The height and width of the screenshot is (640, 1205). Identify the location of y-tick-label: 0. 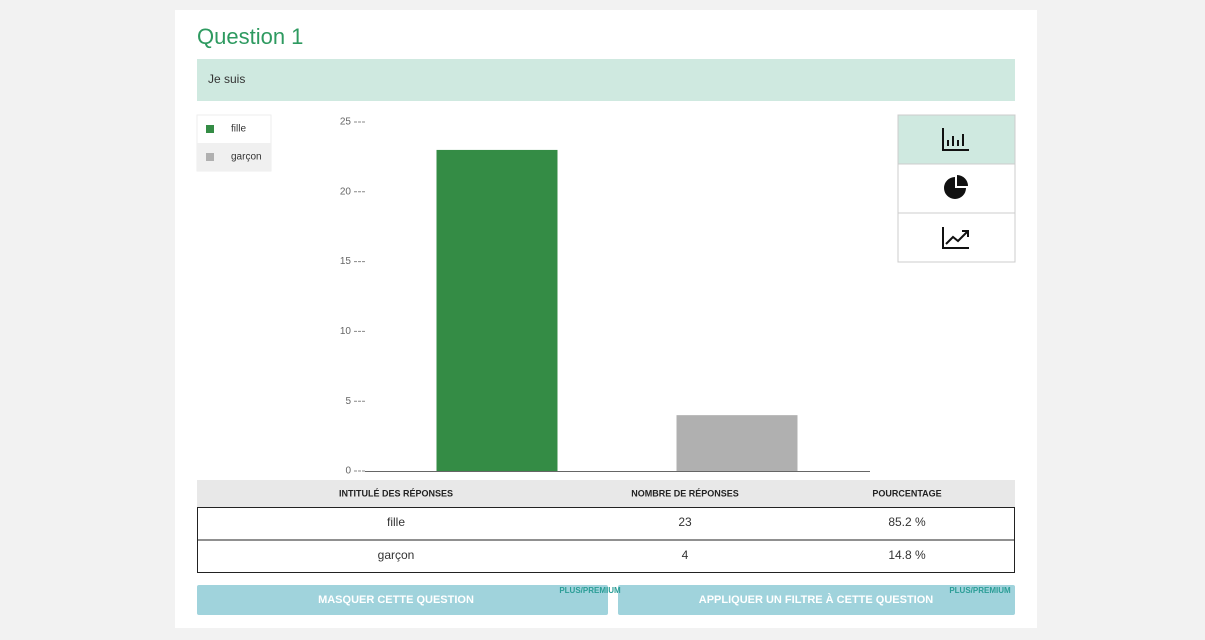
(348, 471).